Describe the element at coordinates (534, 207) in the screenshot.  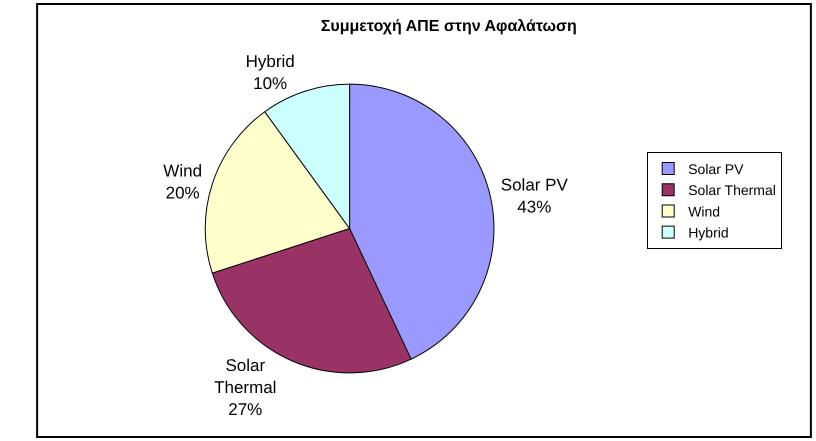
I see `data-label: 43%` at that location.